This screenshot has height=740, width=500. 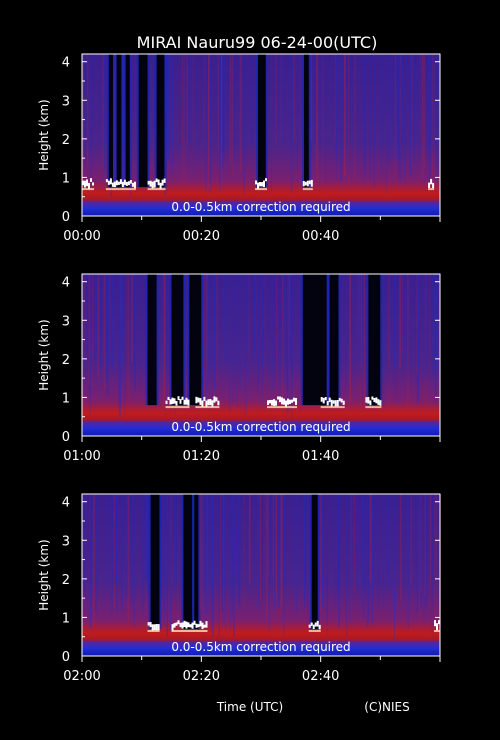 What do you see at coordinates (81, 676) in the screenshot?
I see `x-tick-label: 02:00` at bounding box center [81, 676].